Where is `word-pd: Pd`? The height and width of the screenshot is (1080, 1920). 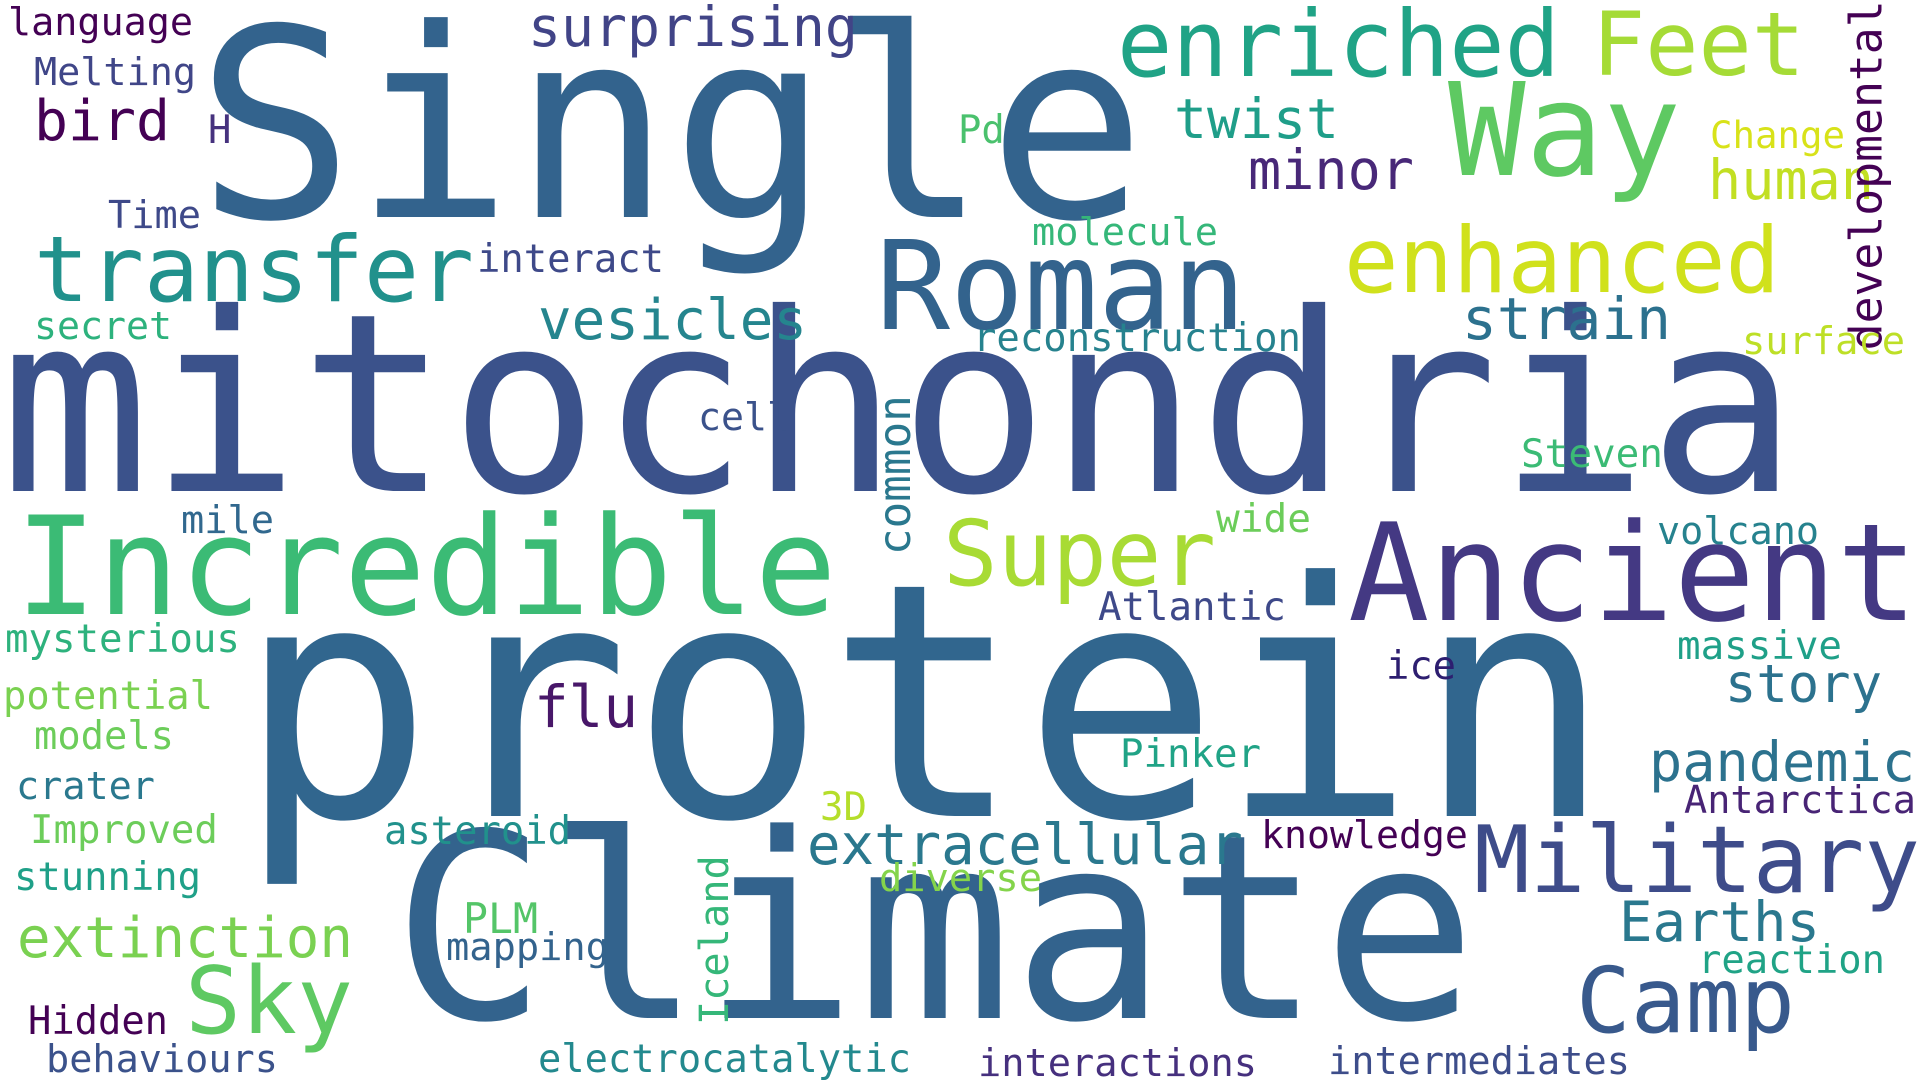 word-pd: Pd is located at coordinates (981, 131).